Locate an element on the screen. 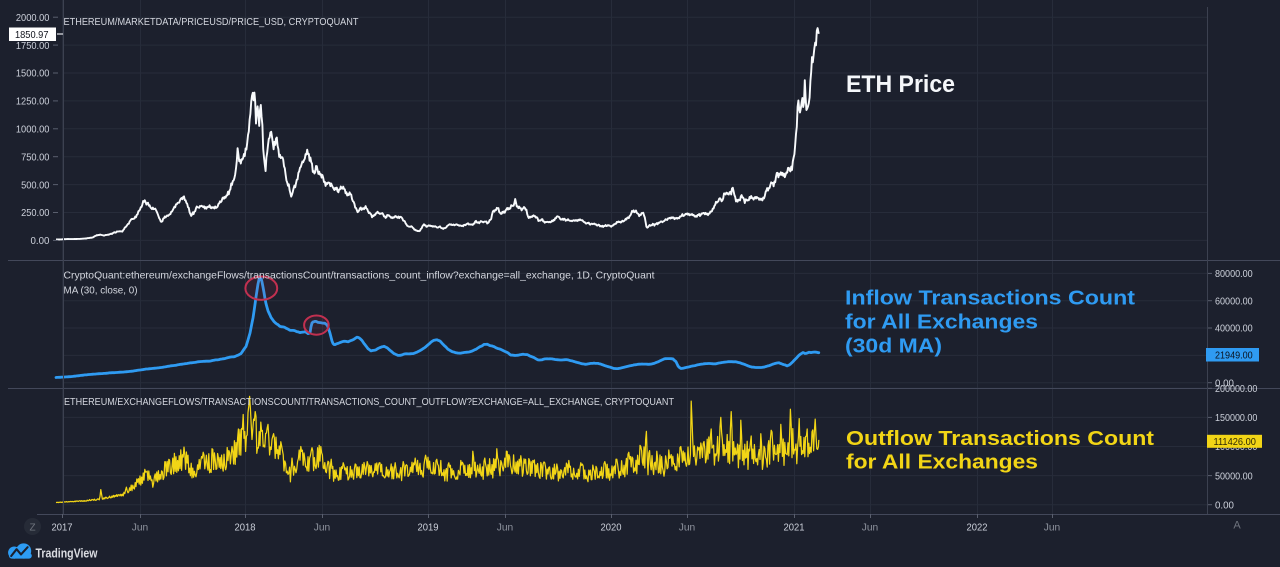 The width and height of the screenshot is (1280, 567). svg-text: ETH Price is located at coordinates (900, 84).